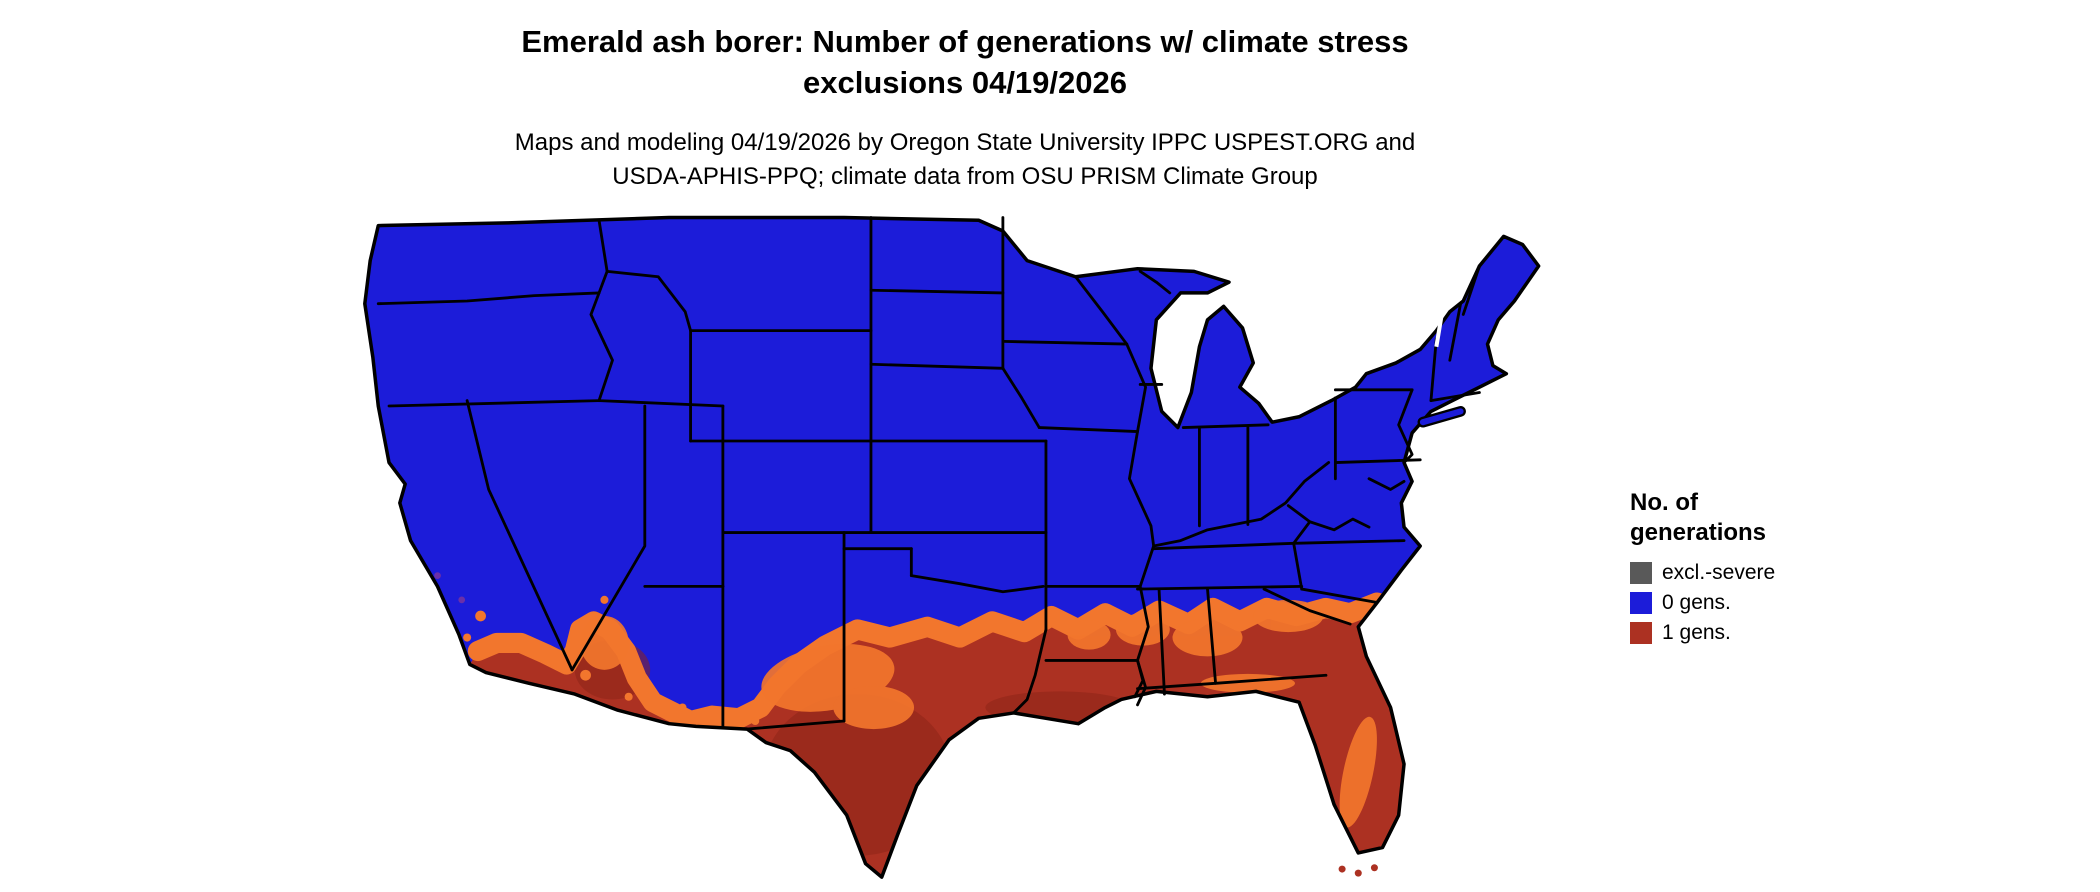 This screenshot has width=2100, height=892. I want to click on florida-keys, so click(1358, 870).